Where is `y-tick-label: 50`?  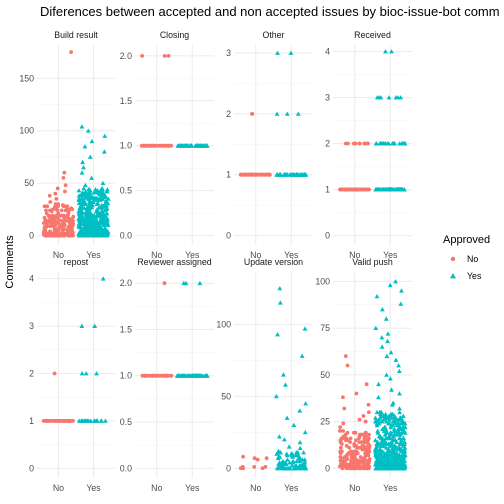
y-tick-label: 50 is located at coordinates (29, 183).